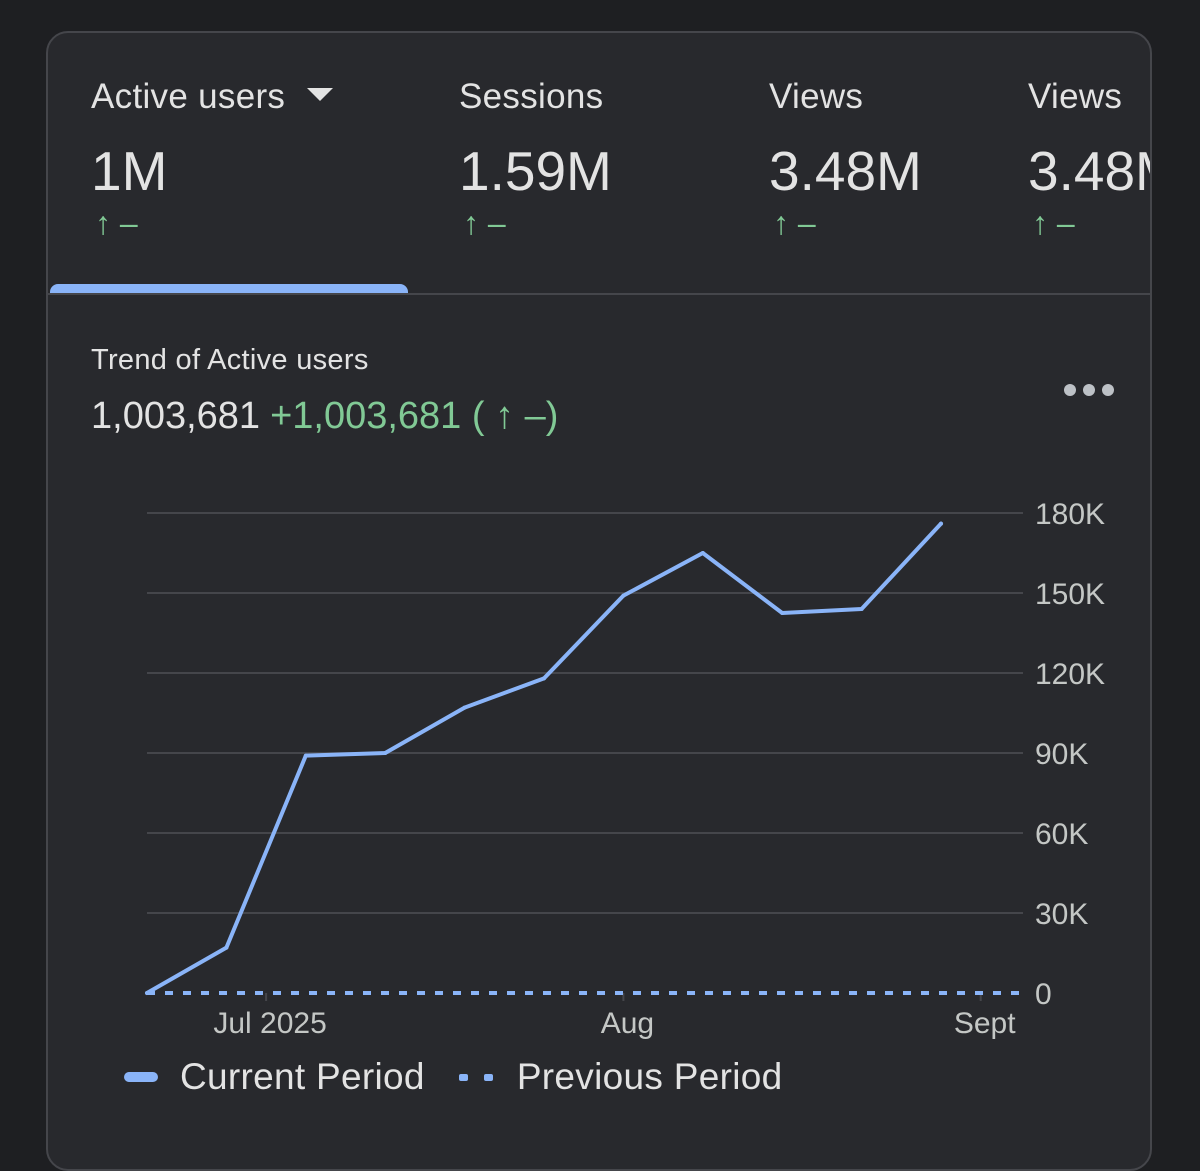 The height and width of the screenshot is (1171, 1200). What do you see at coordinates (535, 171) in the screenshot?
I see `tab-value: 1.59M` at bounding box center [535, 171].